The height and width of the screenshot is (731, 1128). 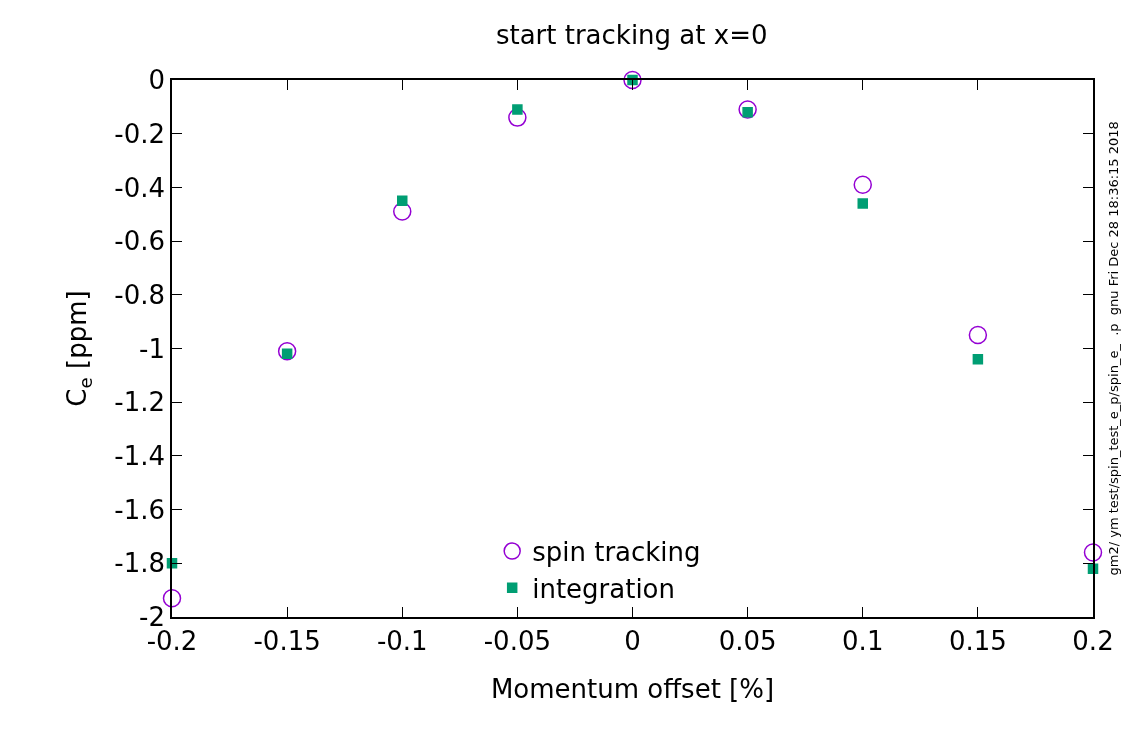 I want to click on x-axis-title: Momentum offset [%], so click(x=632, y=689).